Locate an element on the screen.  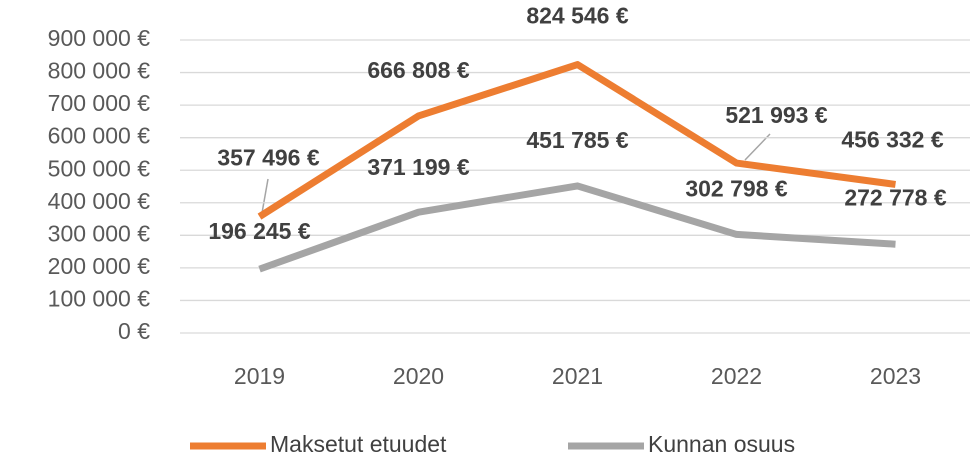
data-label: 521 993 € is located at coordinates (776, 115).